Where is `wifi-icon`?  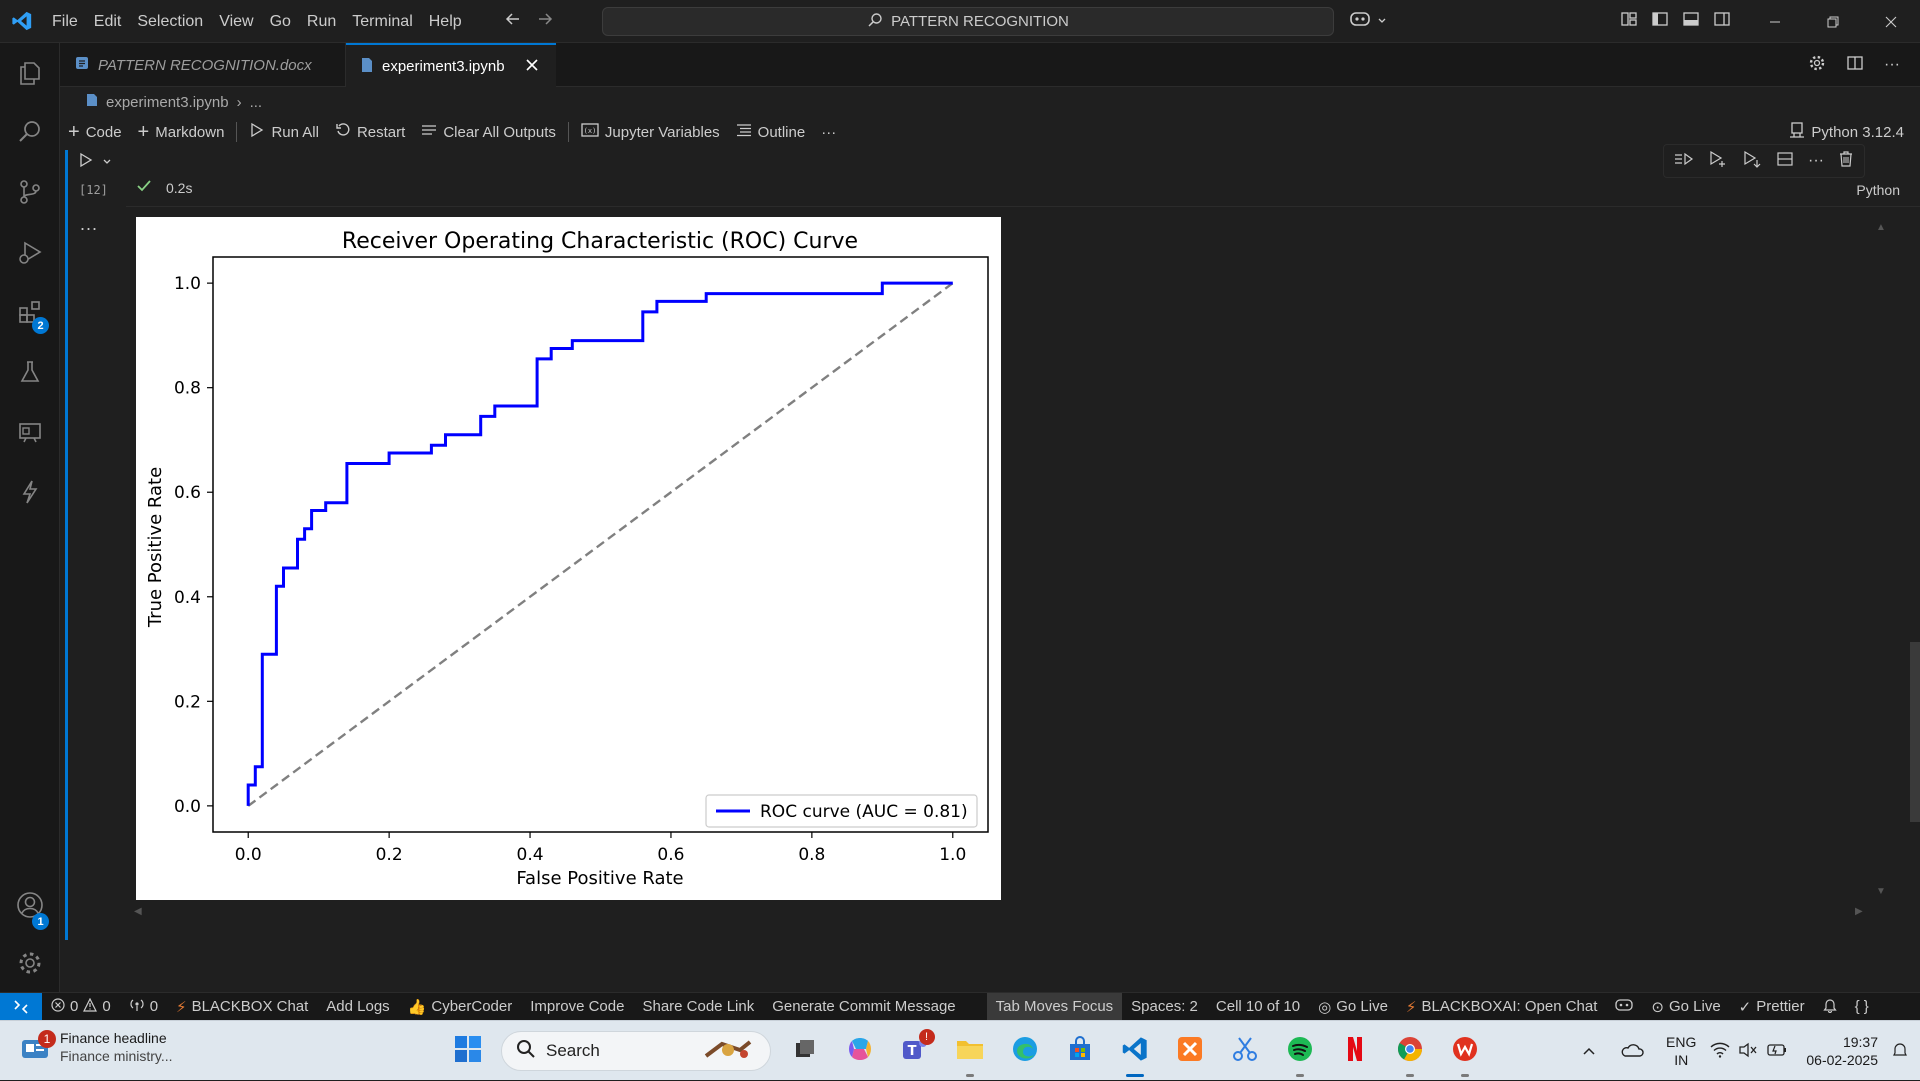 wifi-icon is located at coordinates (1720, 1051).